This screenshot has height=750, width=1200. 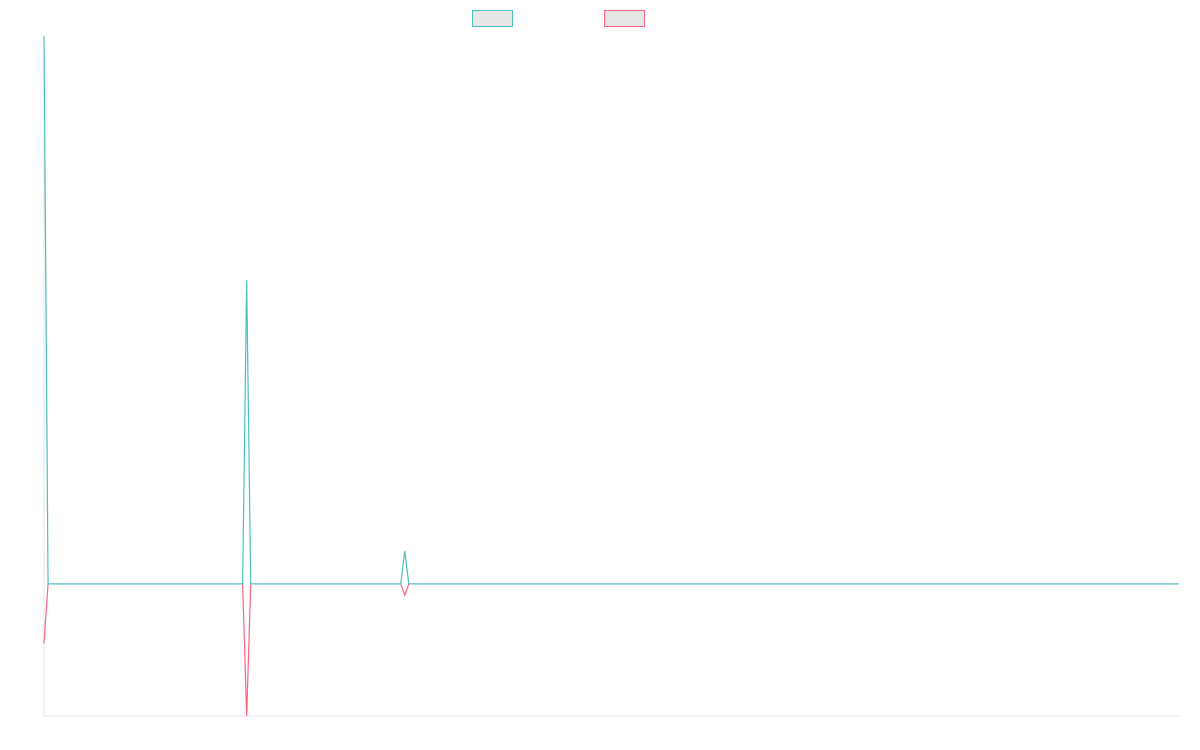 I want to click on legend, so click(x=558, y=18).